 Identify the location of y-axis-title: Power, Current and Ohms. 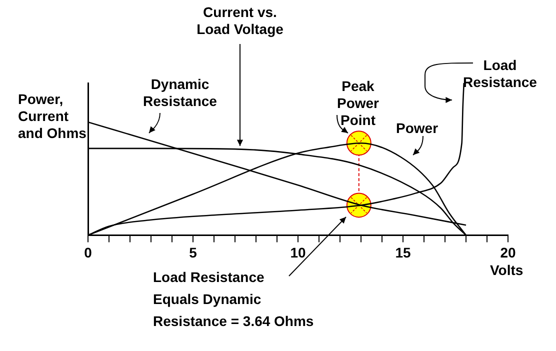
(53, 116).